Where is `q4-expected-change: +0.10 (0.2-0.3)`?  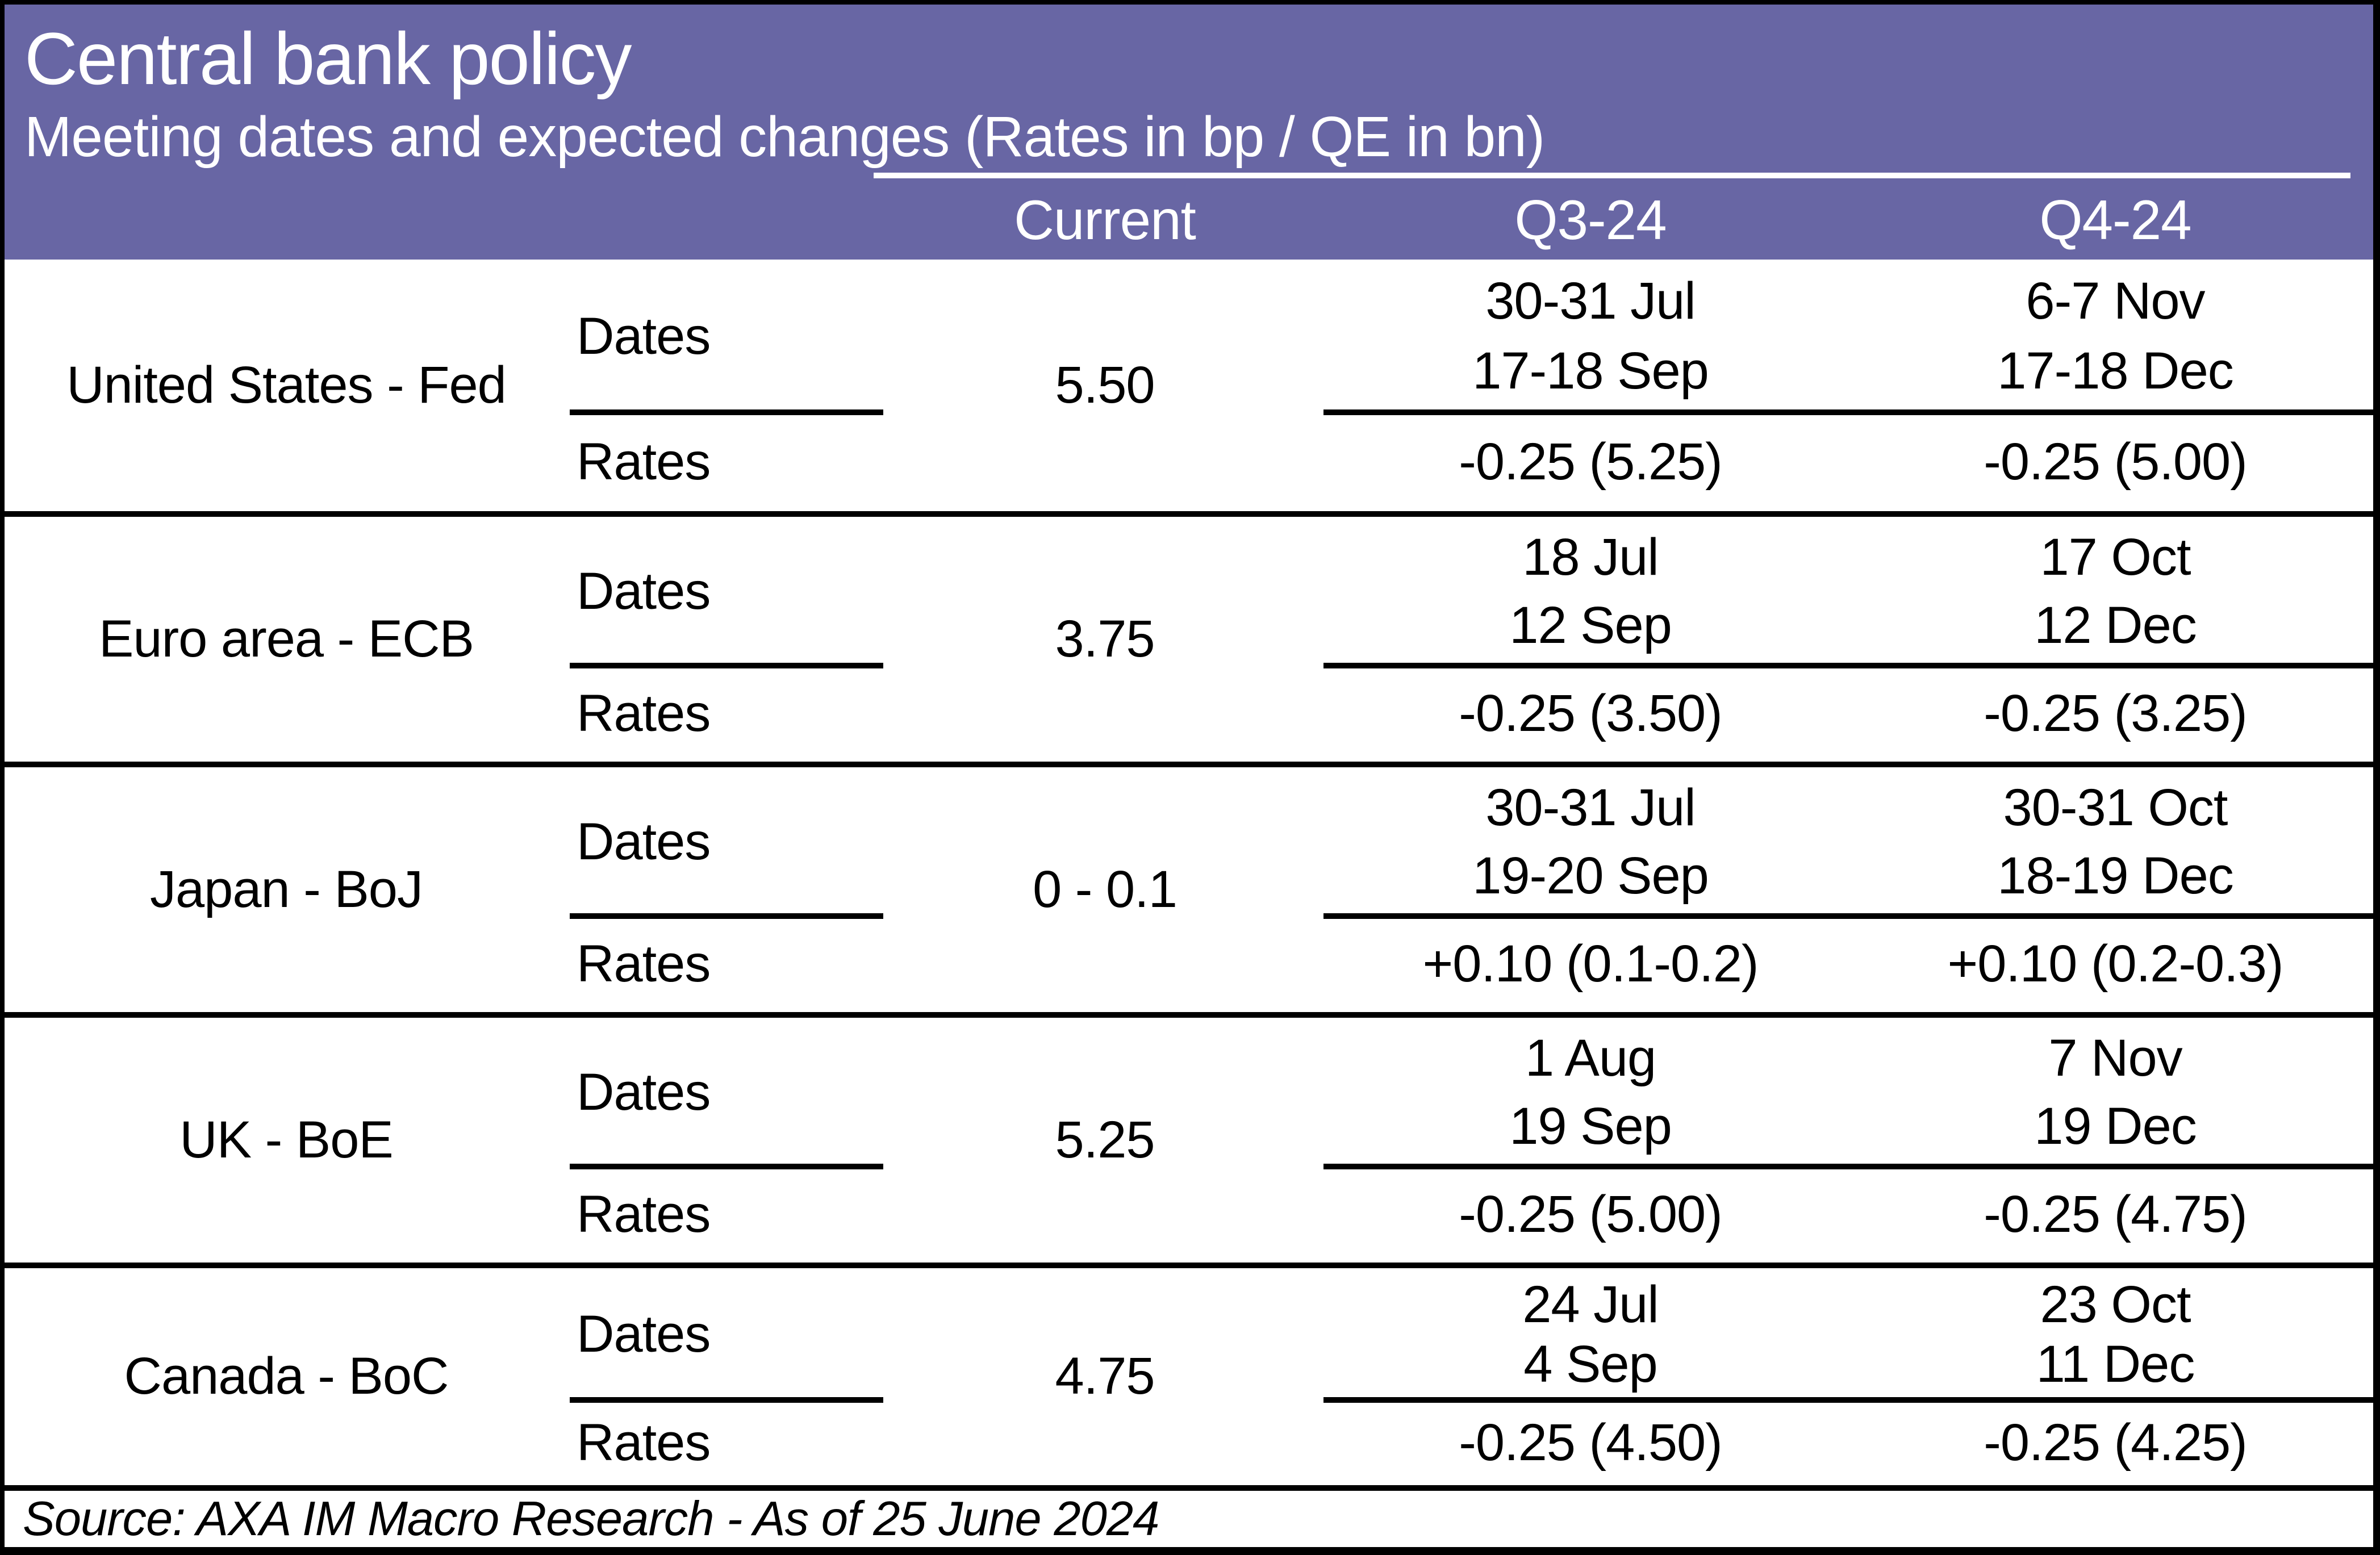 q4-expected-change: +0.10 (0.2-0.3) is located at coordinates (2115, 964).